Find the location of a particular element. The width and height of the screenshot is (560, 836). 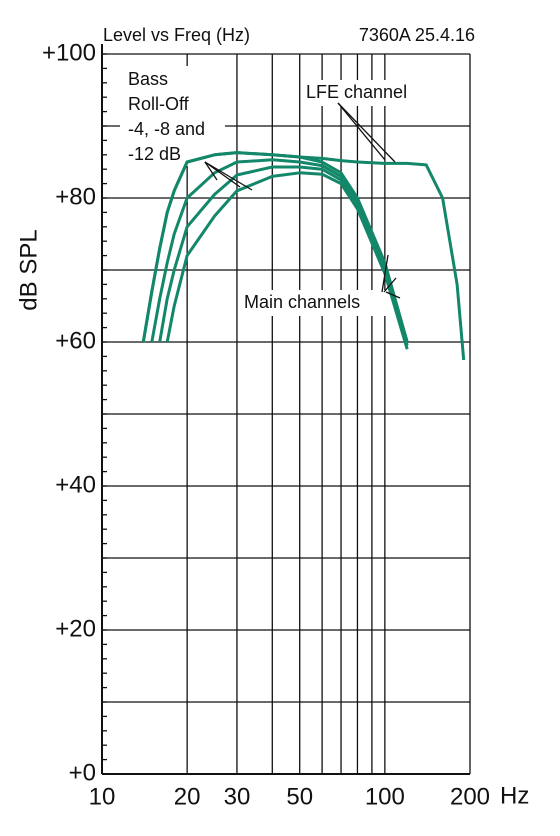

y-tick-label: +60 is located at coordinates (75, 340).